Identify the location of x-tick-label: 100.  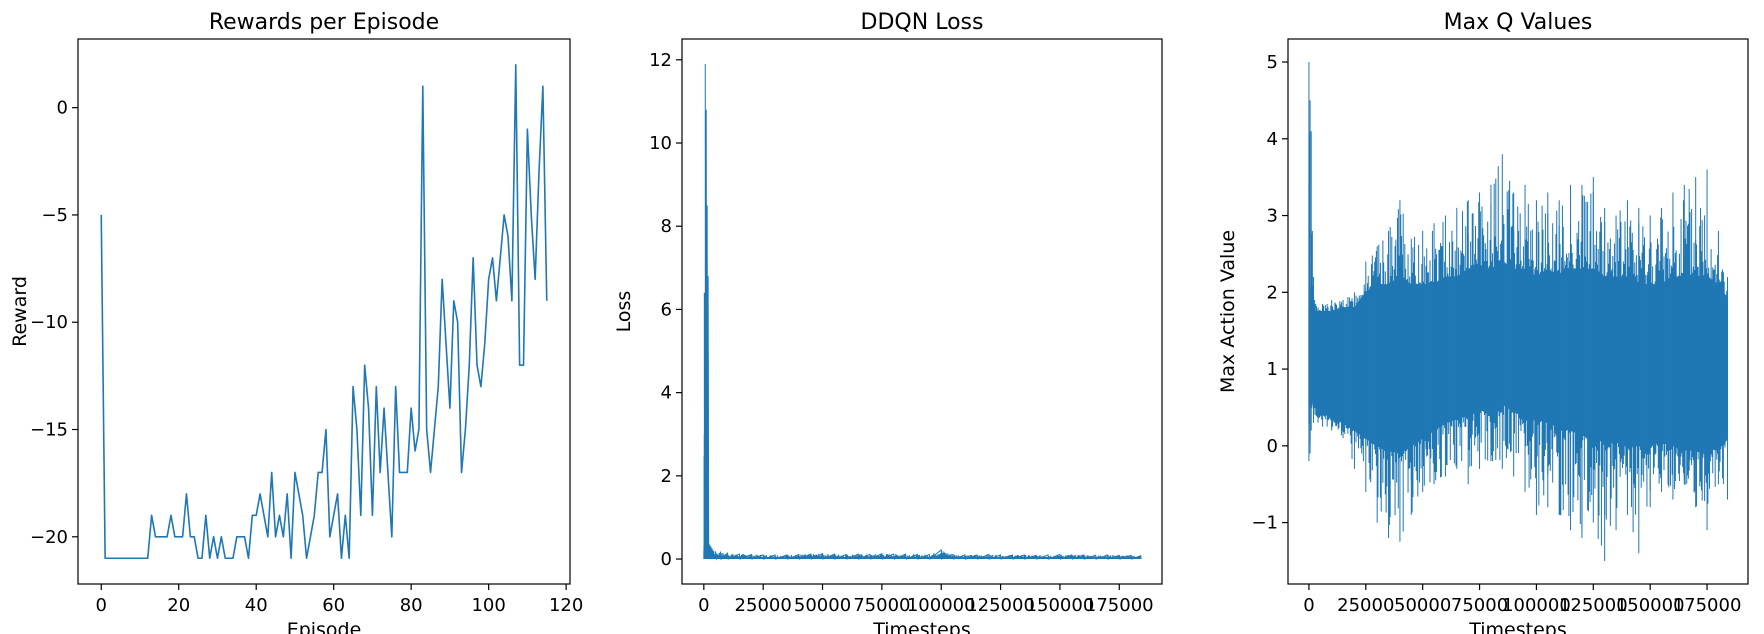
(488, 605).